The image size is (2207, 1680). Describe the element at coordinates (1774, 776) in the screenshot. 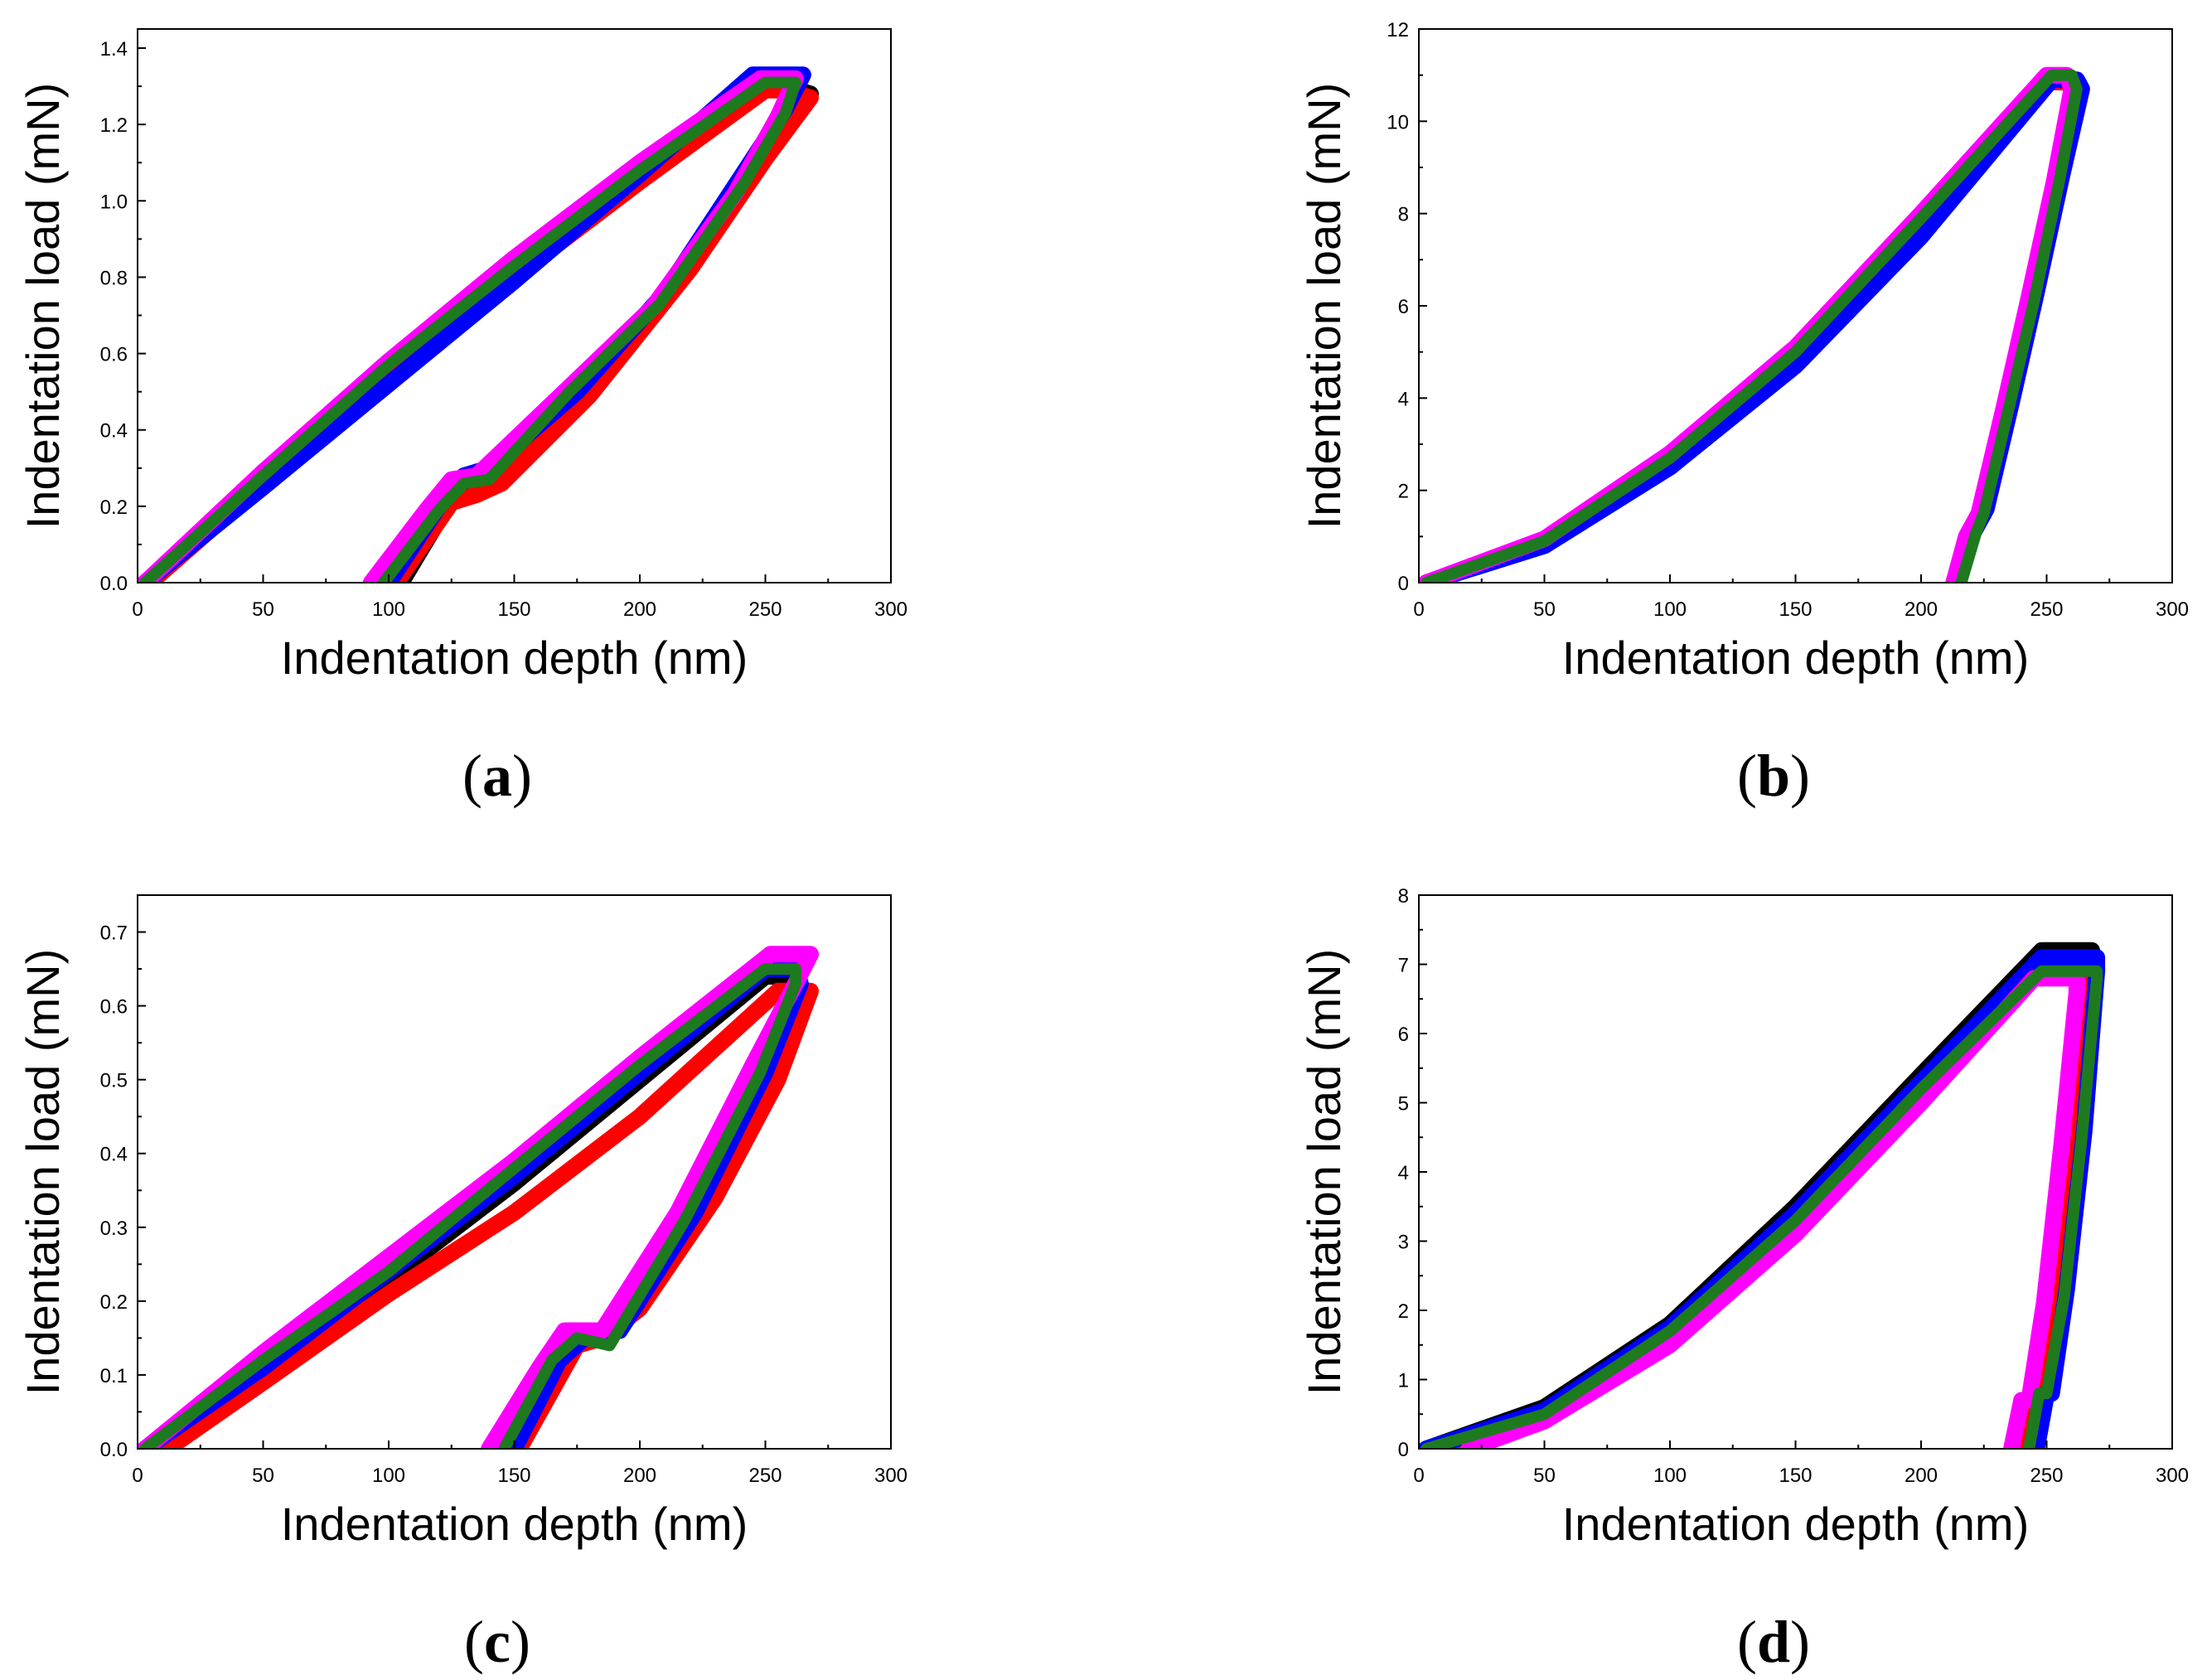

I see `panel-caption-b: (b)` at that location.